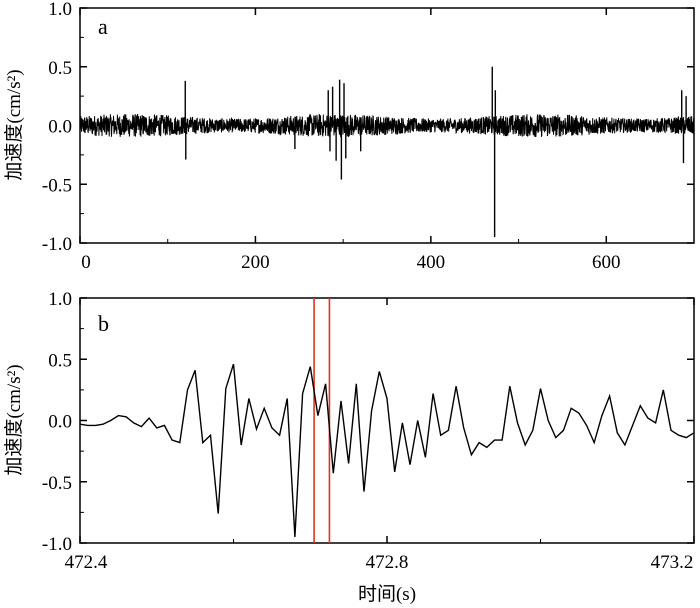 The width and height of the screenshot is (700, 608). Describe the element at coordinates (103, 323) in the screenshot. I see `panel-b-label: b` at that location.